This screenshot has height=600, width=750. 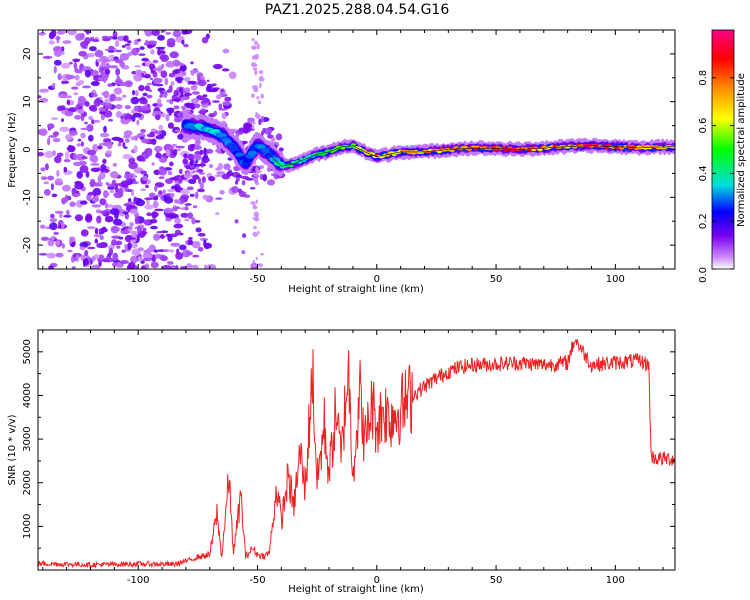 What do you see at coordinates (741, 150) in the screenshot?
I see `colorbar-label: Normalized spectral amplitude` at bounding box center [741, 150].